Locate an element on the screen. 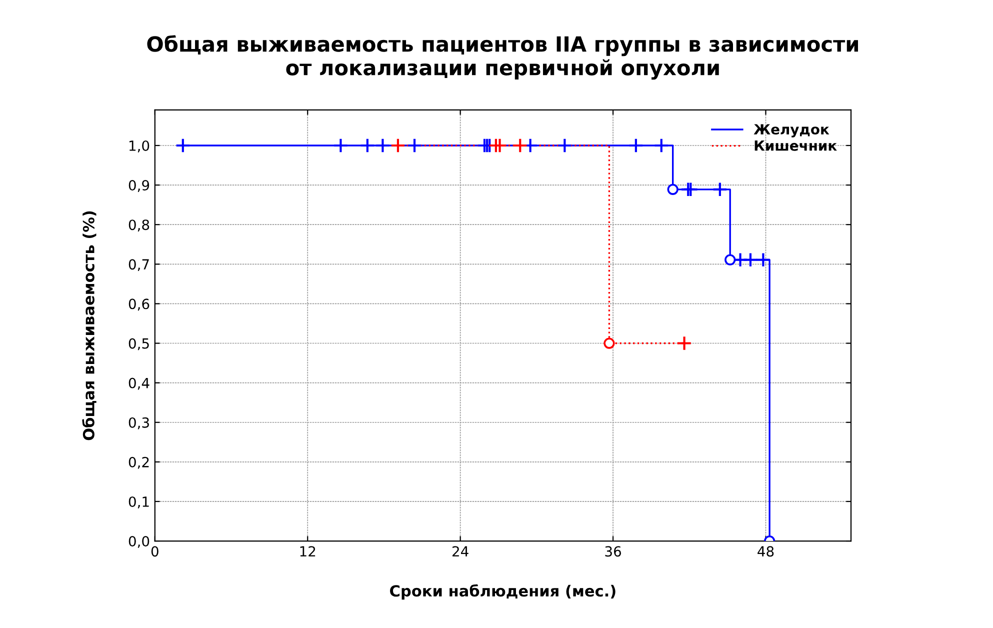  x-tick-label: 12 is located at coordinates (308, 551).